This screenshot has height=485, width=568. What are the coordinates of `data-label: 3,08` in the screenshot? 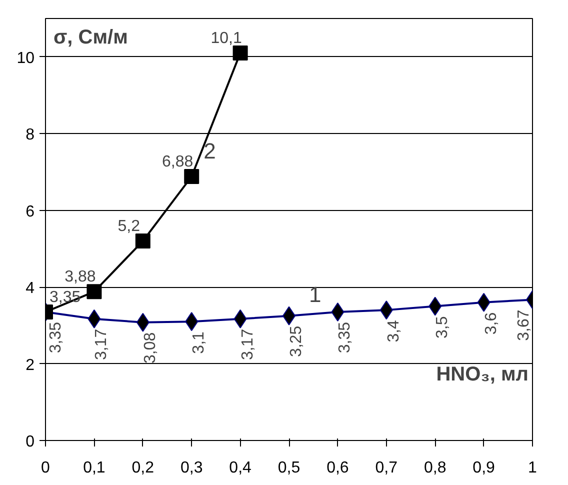 It's located at (150, 348).